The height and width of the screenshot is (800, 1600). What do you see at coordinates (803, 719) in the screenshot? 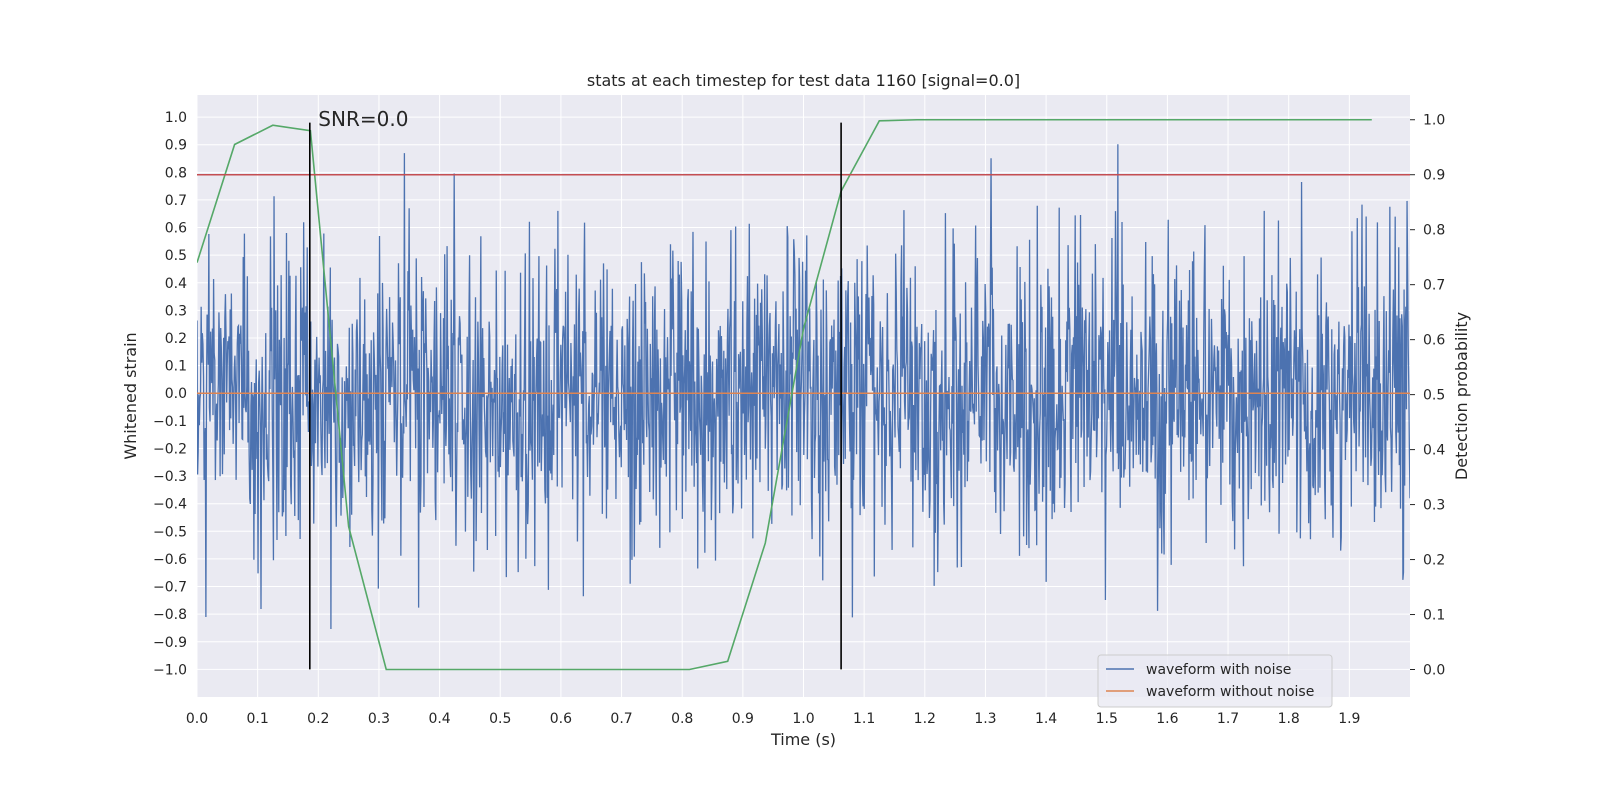
I see `x-tick-label: 1.0` at bounding box center [803, 719].